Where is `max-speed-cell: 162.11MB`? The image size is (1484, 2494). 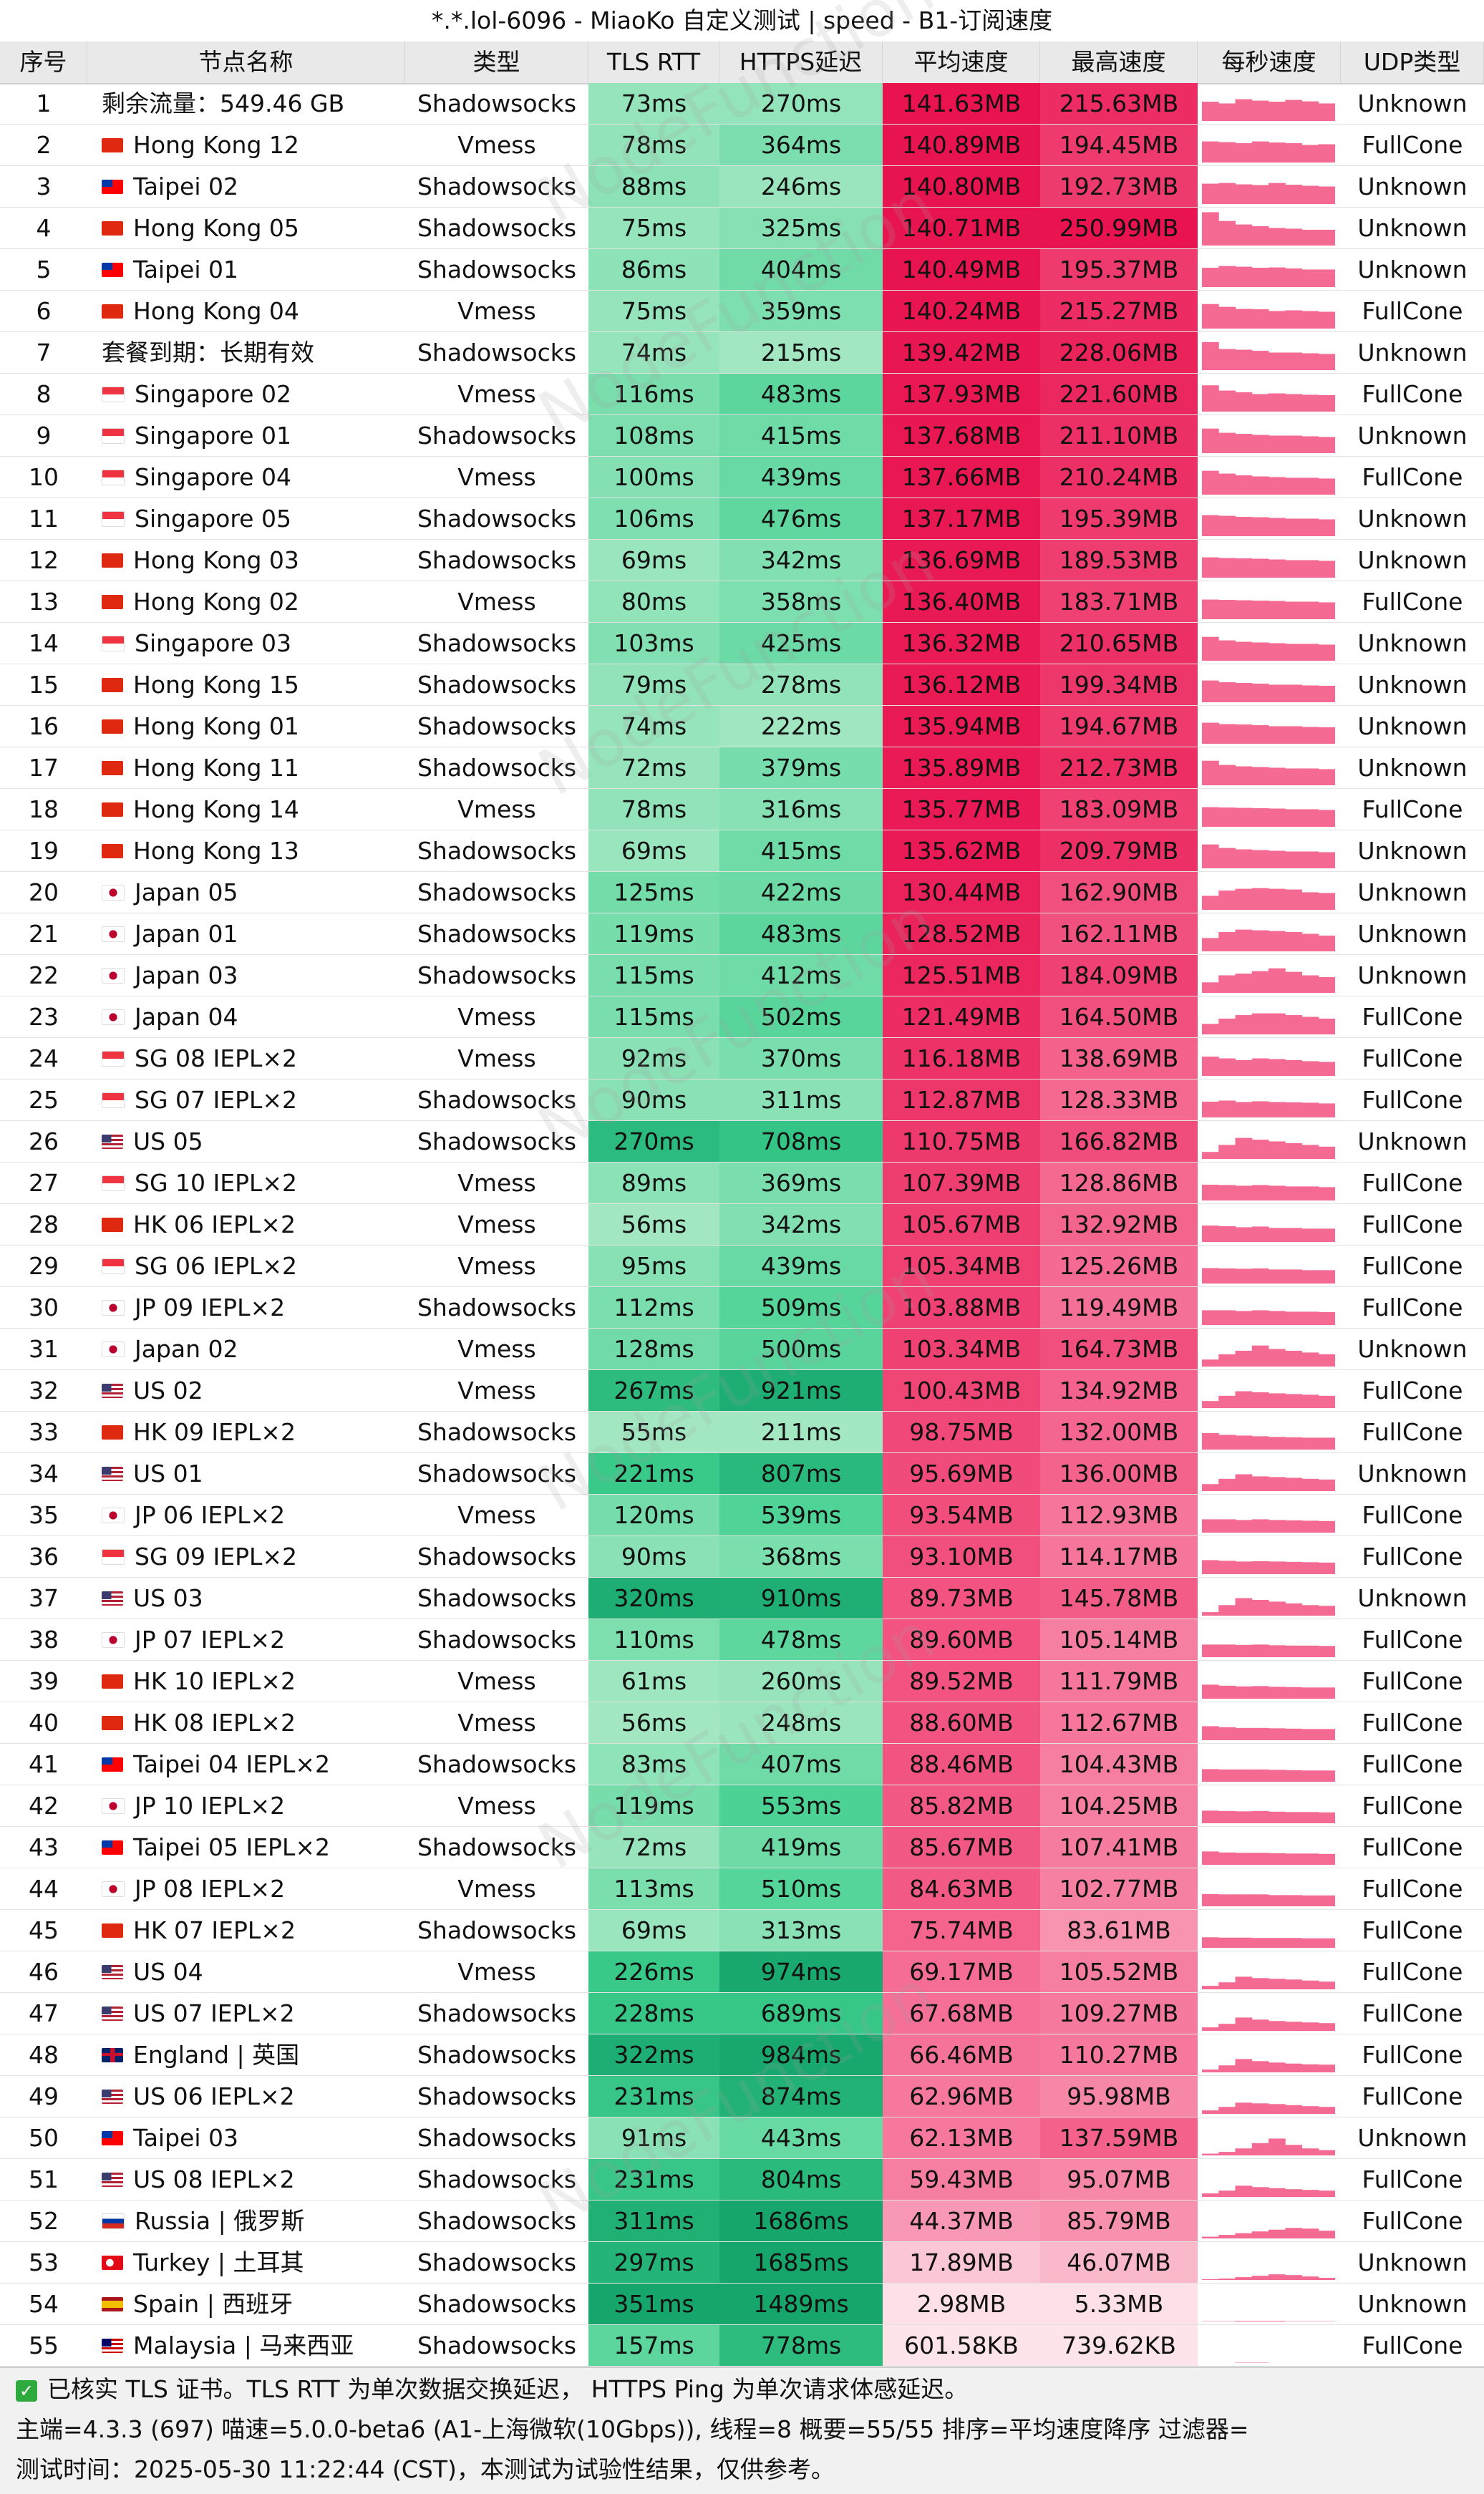 max-speed-cell: 162.11MB is located at coordinates (1119, 934).